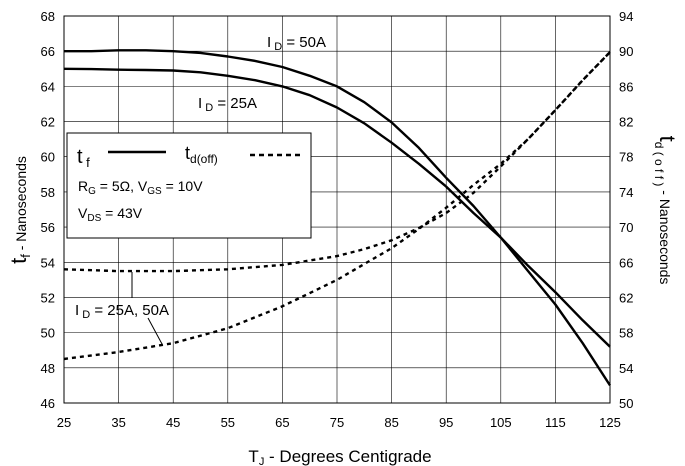 Image resolution: width=685 pixels, height=466 pixels. Describe the element at coordinates (626, 192) in the screenshot. I see `y-right-tick-label: 74` at that location.